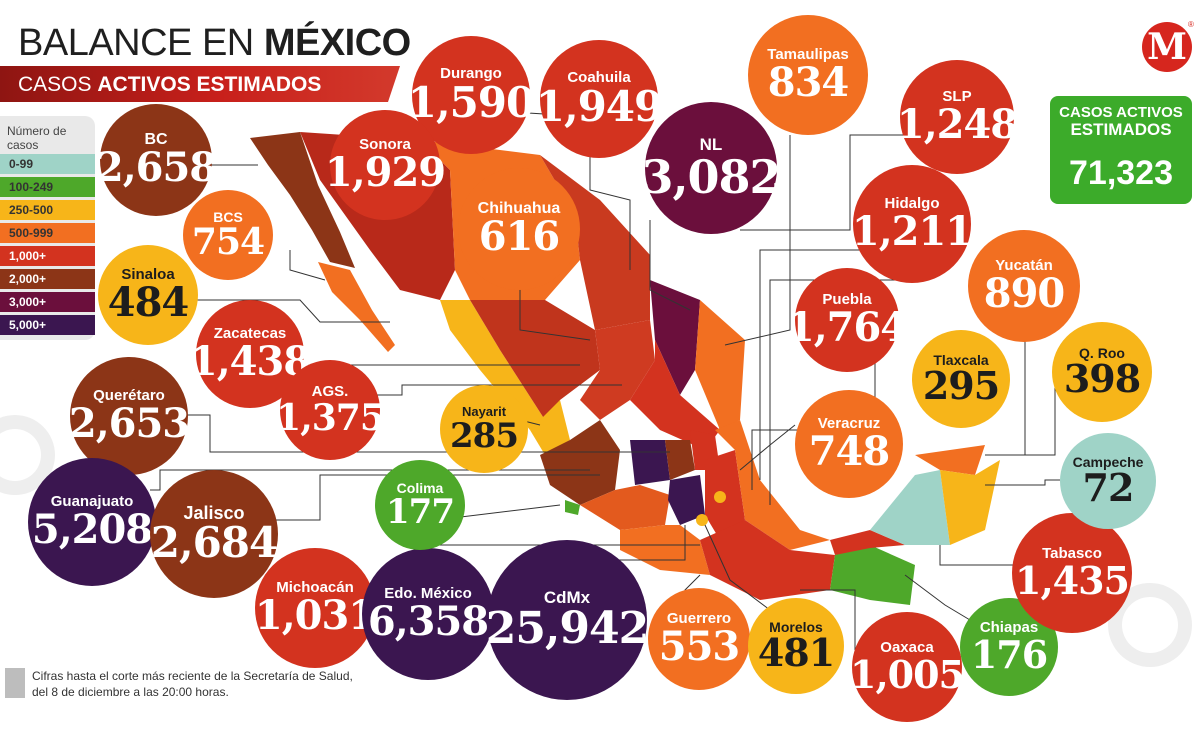 Image resolution: width=1200 pixels, height=747 pixels. I want to click on subtitle-normal: CASOS, so click(58, 84).